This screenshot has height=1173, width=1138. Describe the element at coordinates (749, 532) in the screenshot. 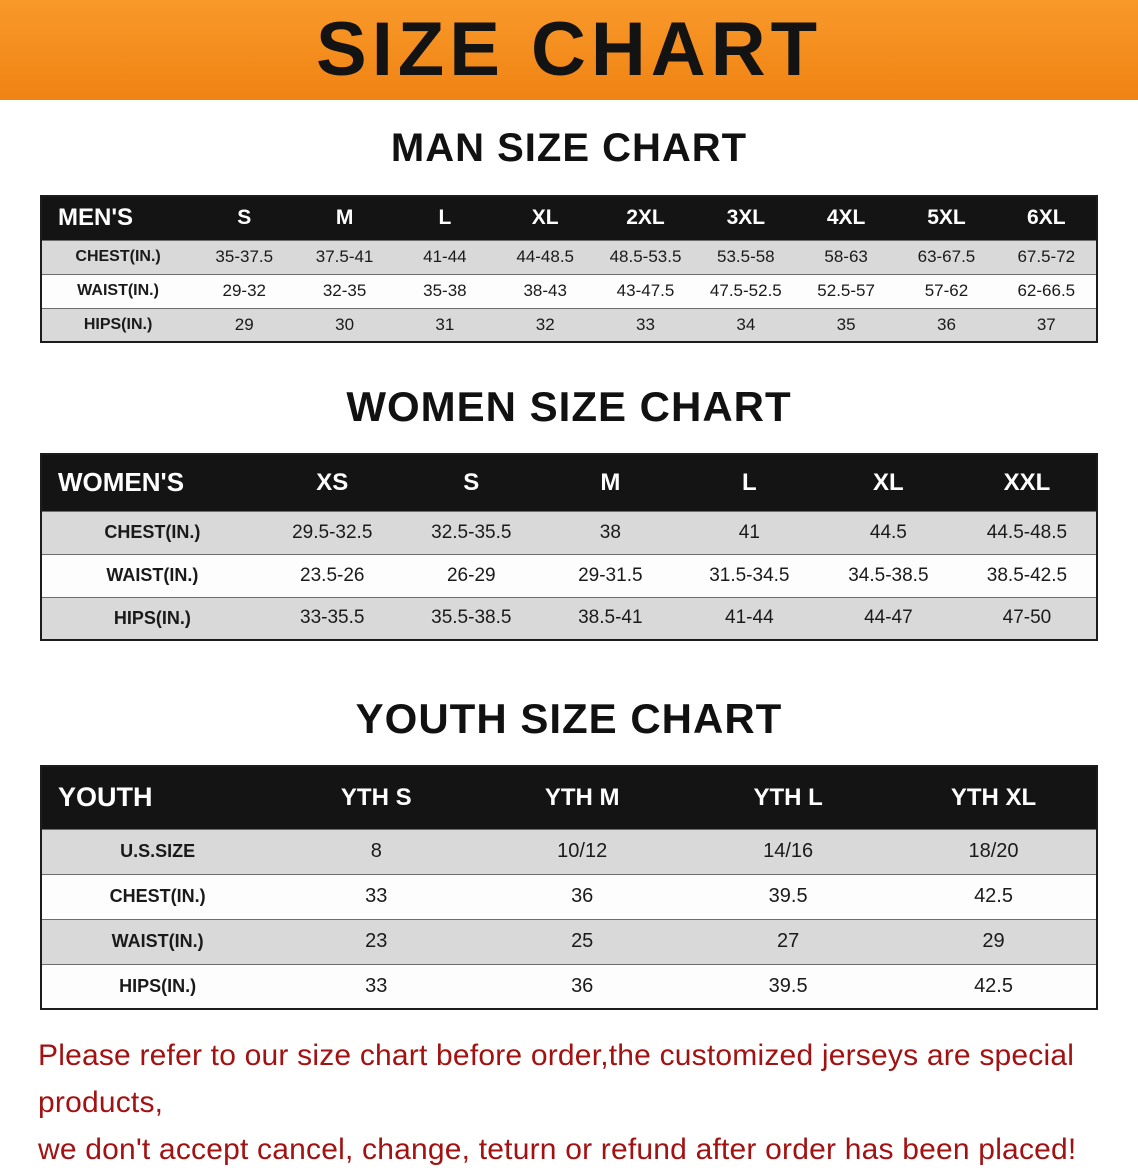

I see `table-cell: 41` at that location.